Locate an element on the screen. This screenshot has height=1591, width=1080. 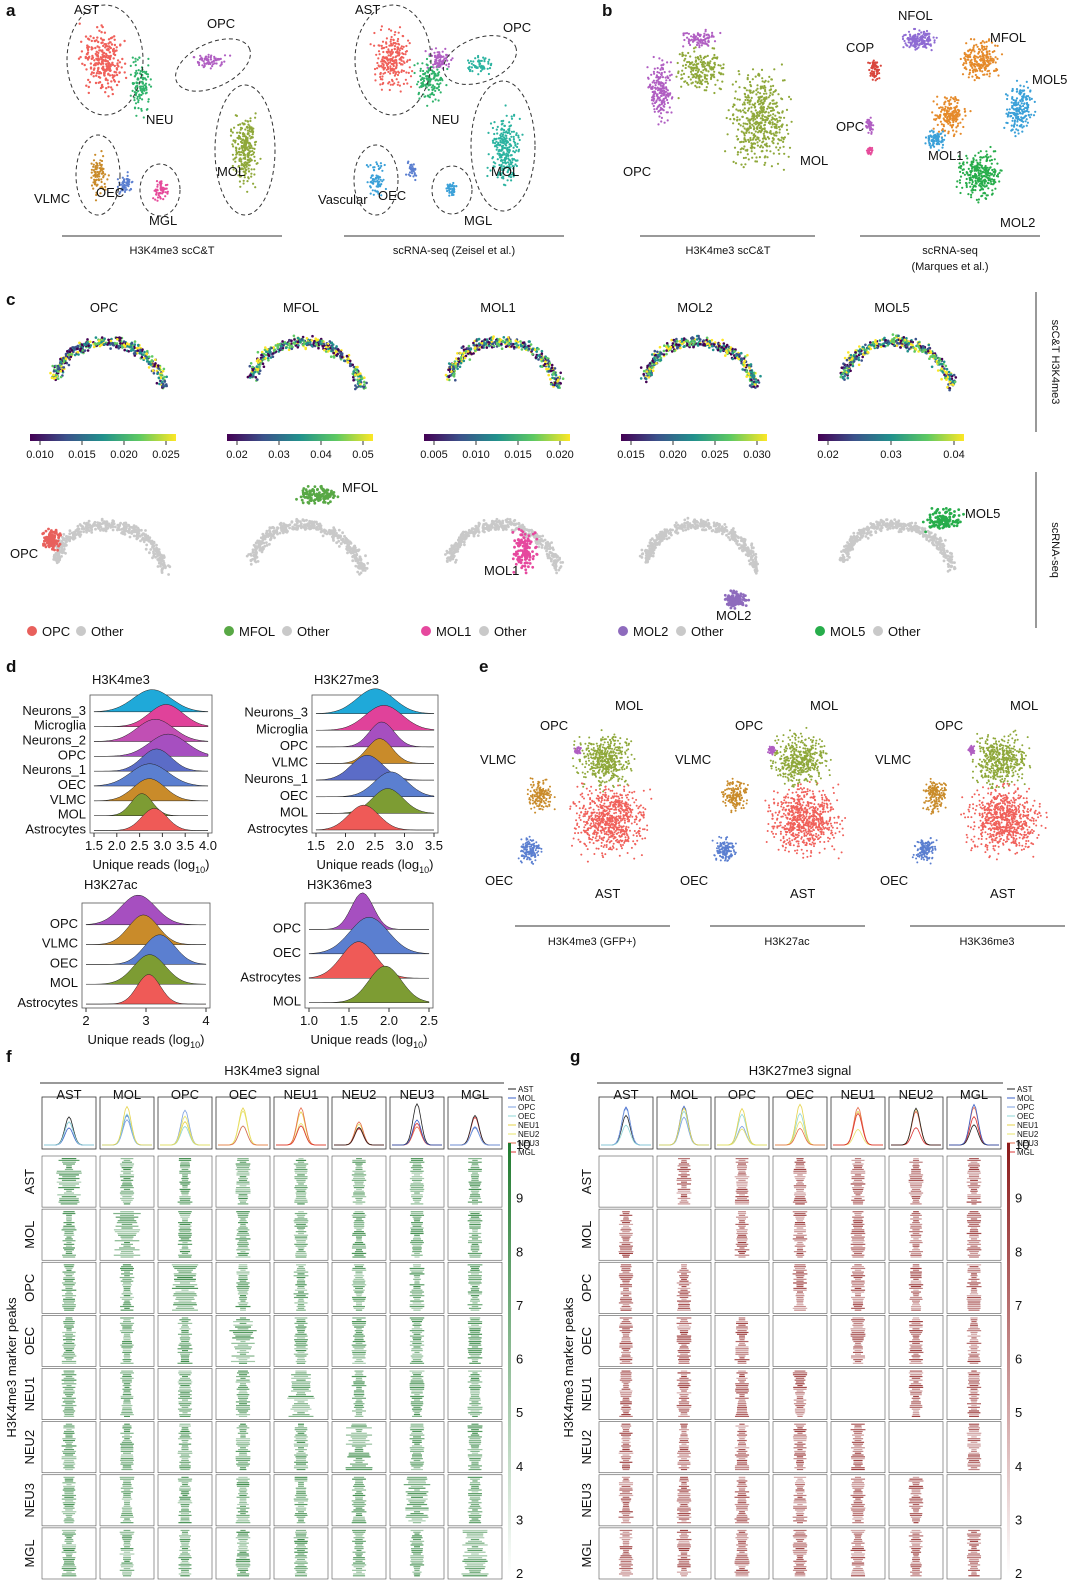
d-row-label-3-1: OEC is located at coordinates (287, 952).